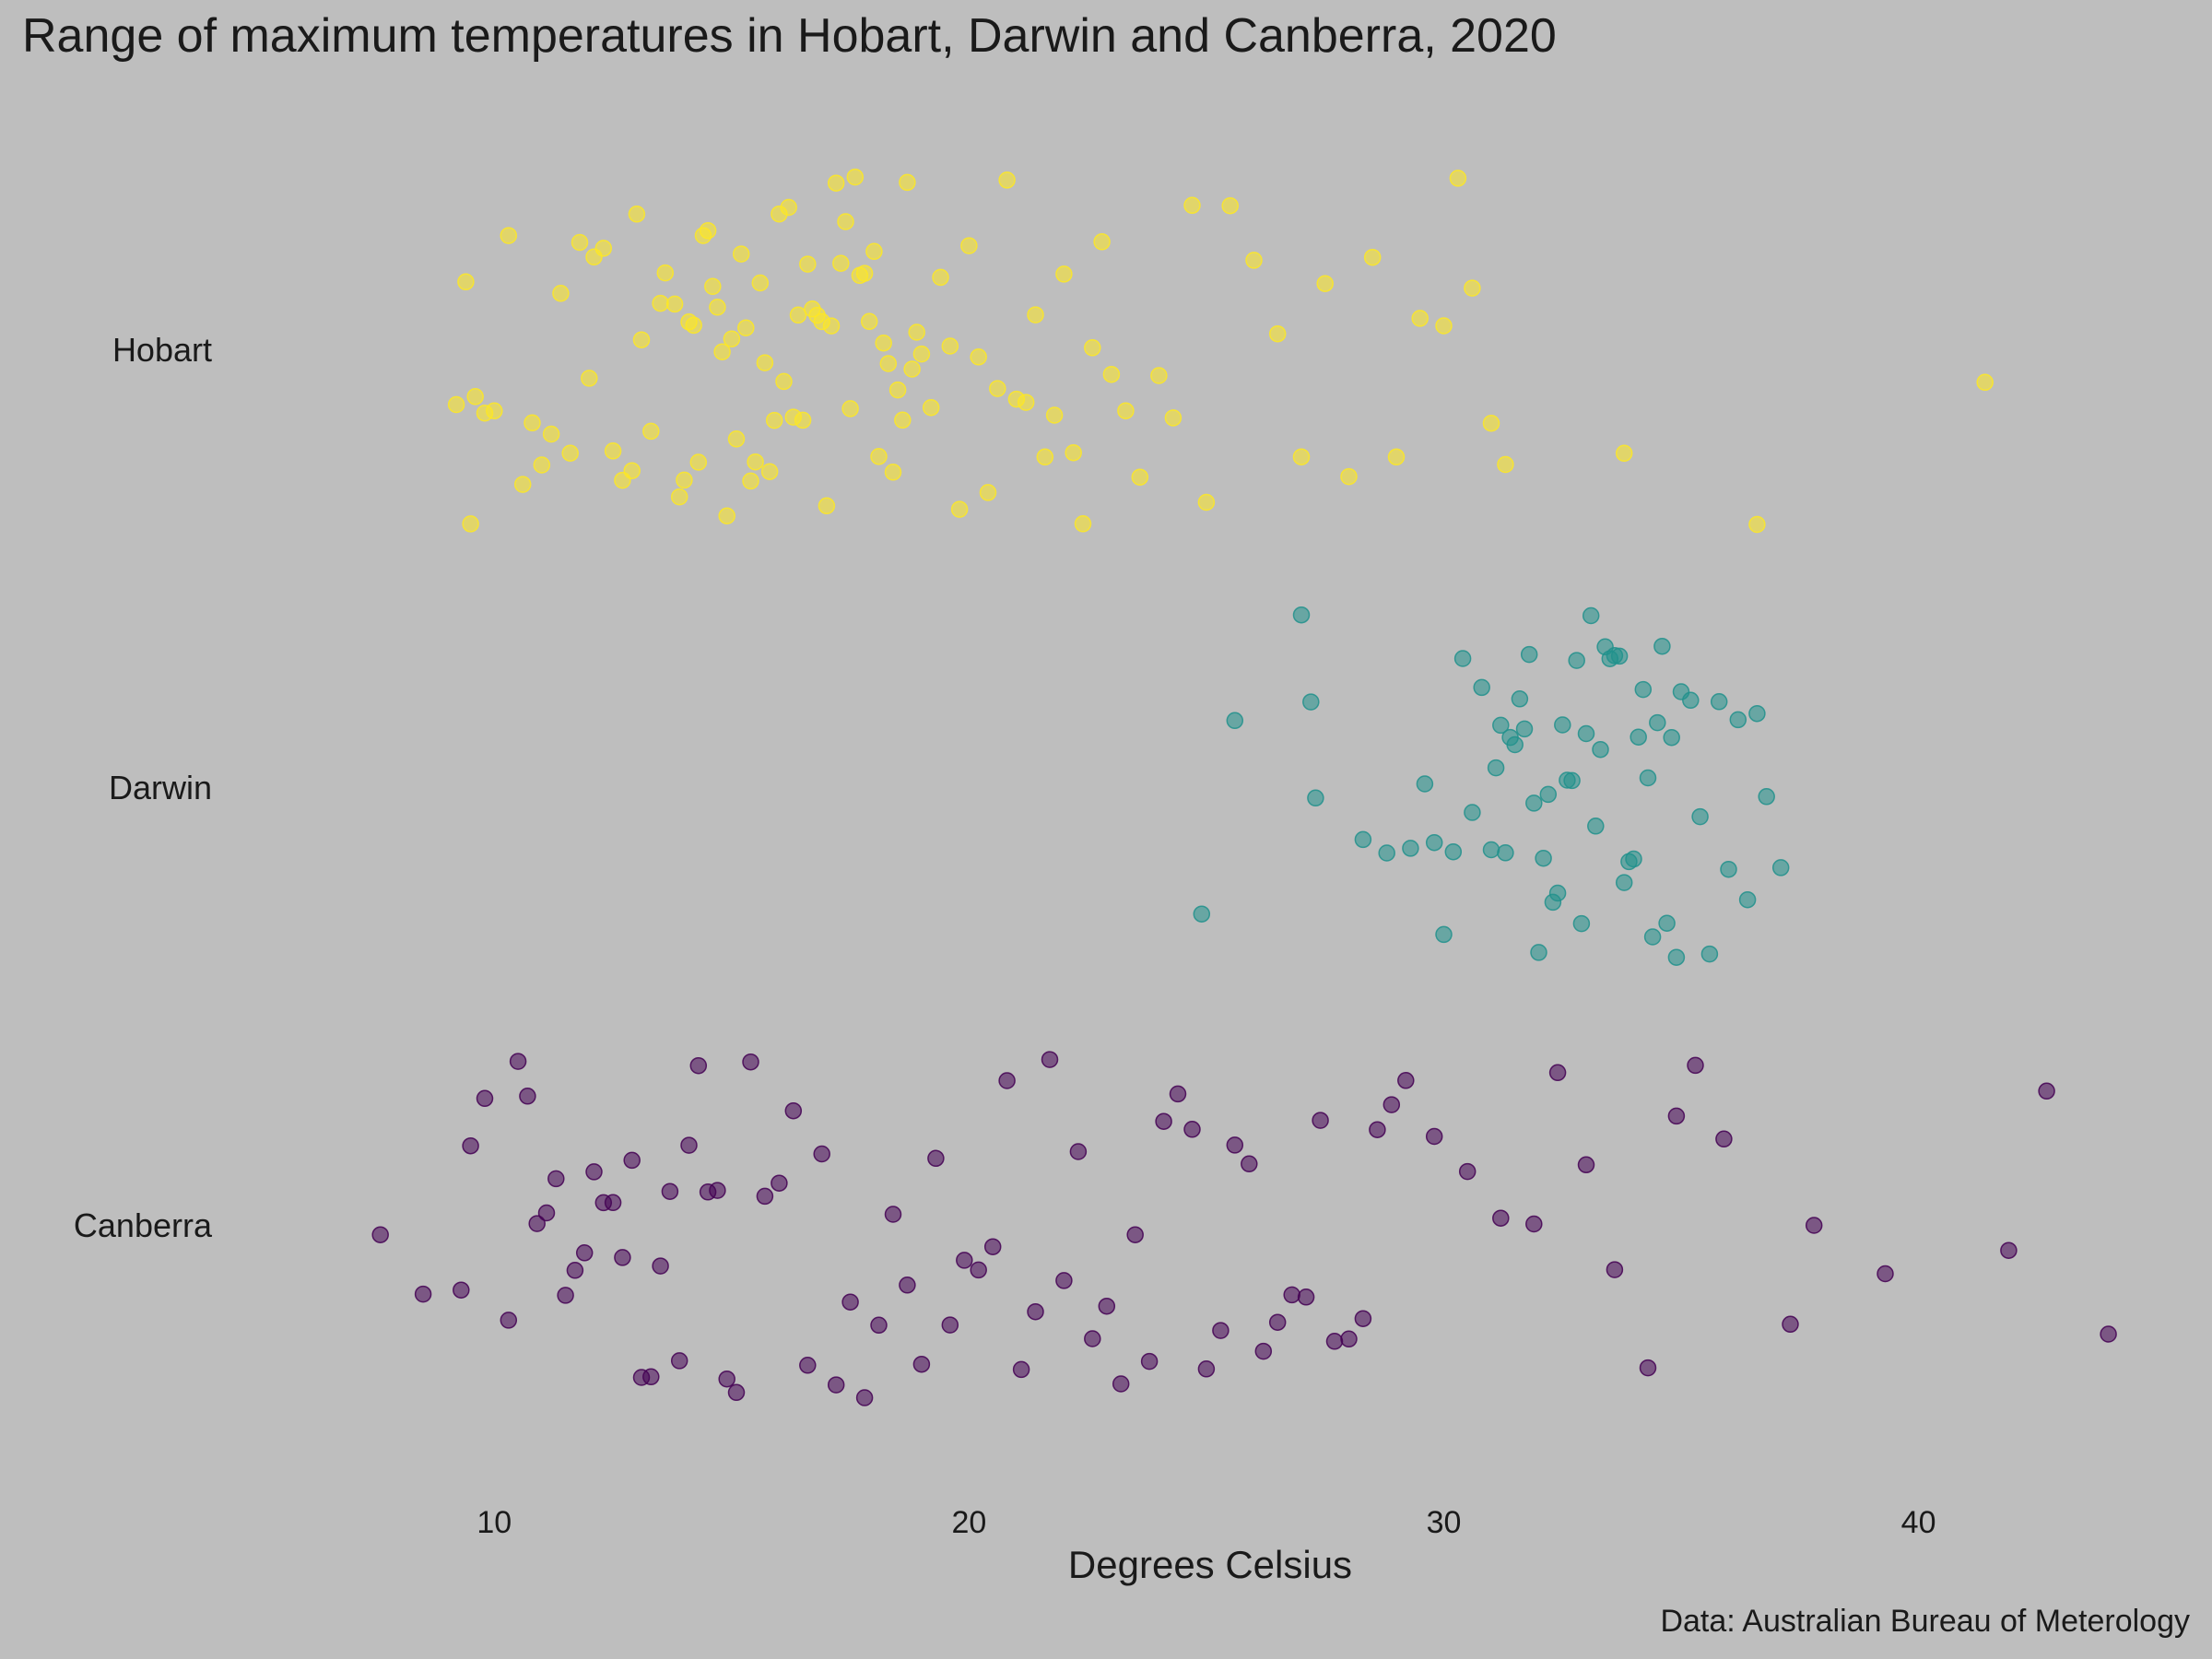  Describe the element at coordinates (494, 1522) in the screenshot. I see `x-tick-label: 10` at that location.